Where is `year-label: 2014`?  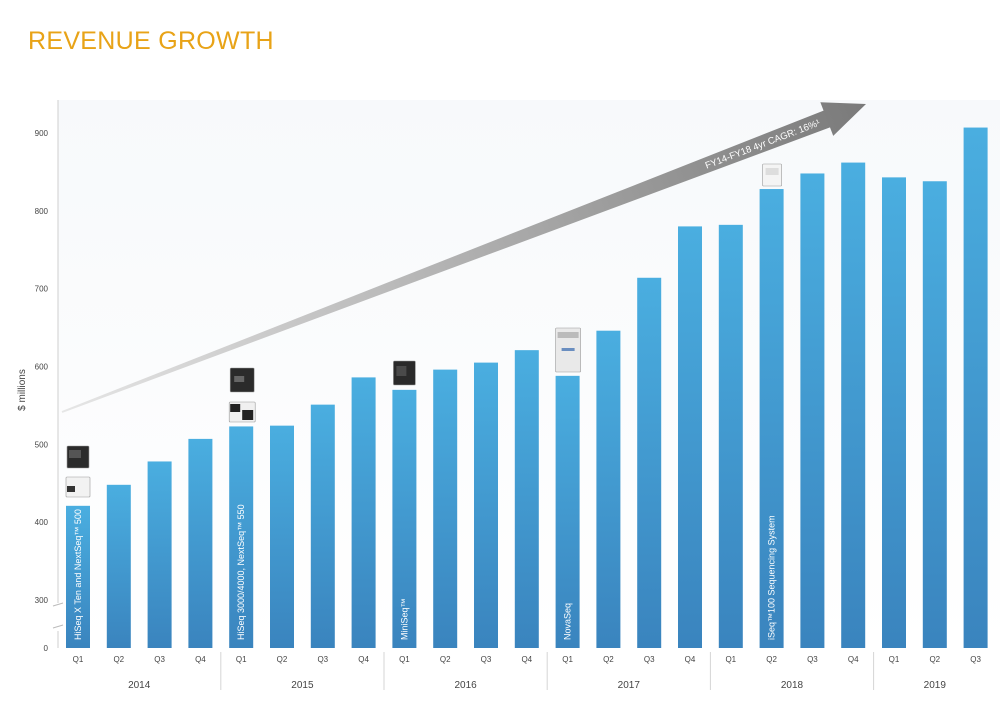
year-label: 2014 is located at coordinates (139, 685).